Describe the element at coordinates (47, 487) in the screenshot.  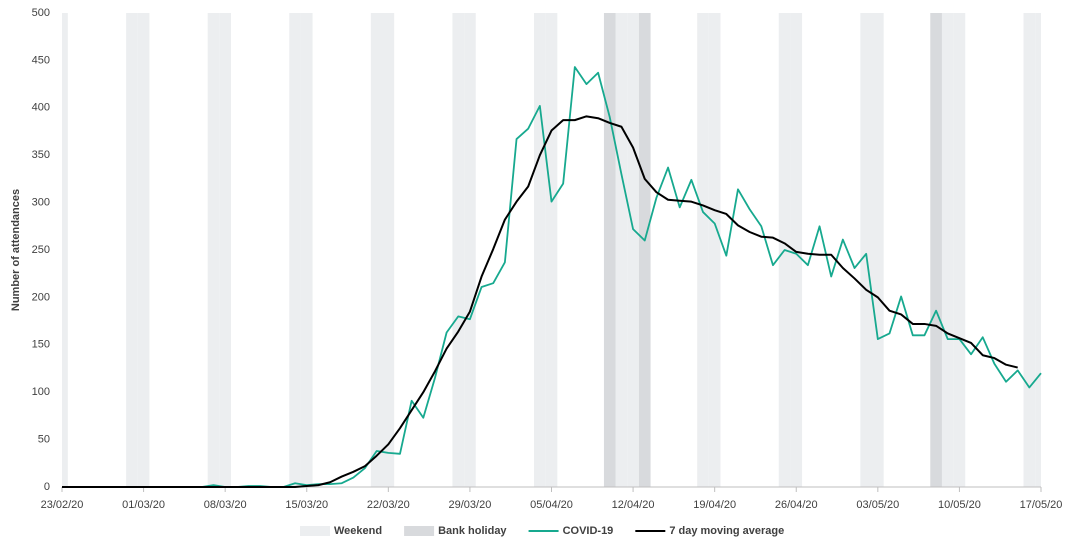
I see `y-tick-label: 0` at that location.